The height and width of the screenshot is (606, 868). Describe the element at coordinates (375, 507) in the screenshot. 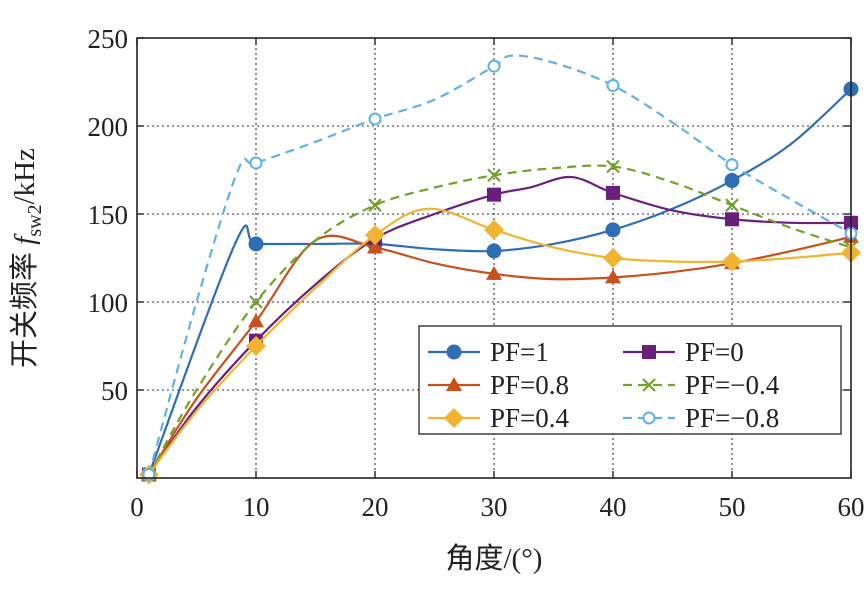

I see `x-tick-label: 20` at that location.